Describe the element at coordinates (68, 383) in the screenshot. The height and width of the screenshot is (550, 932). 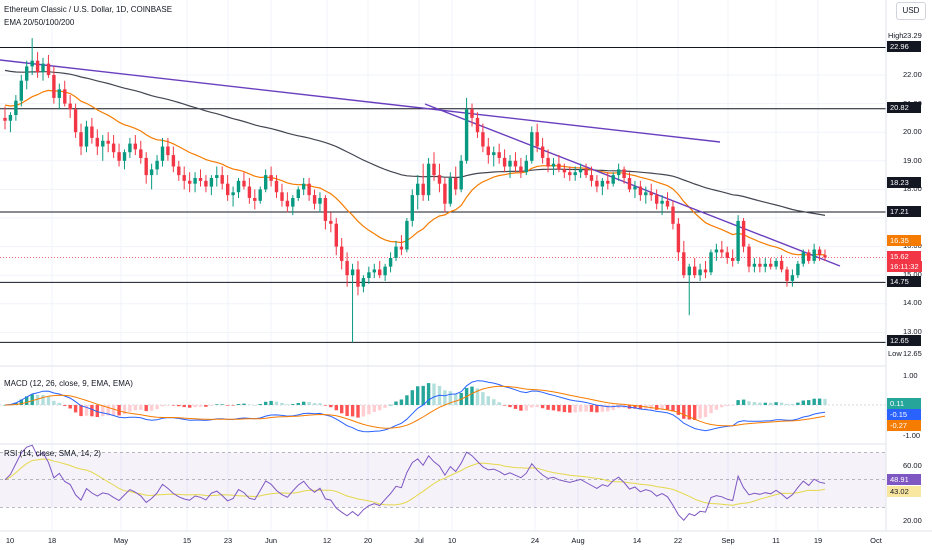
I see `macd-label: MACD (12, 26, close, 9, EMA, EMA)` at that location.